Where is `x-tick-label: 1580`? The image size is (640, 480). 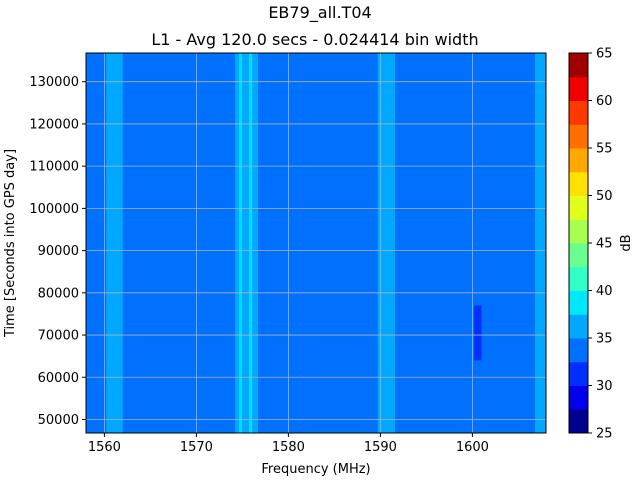 x-tick-label: 1580 is located at coordinates (288, 447).